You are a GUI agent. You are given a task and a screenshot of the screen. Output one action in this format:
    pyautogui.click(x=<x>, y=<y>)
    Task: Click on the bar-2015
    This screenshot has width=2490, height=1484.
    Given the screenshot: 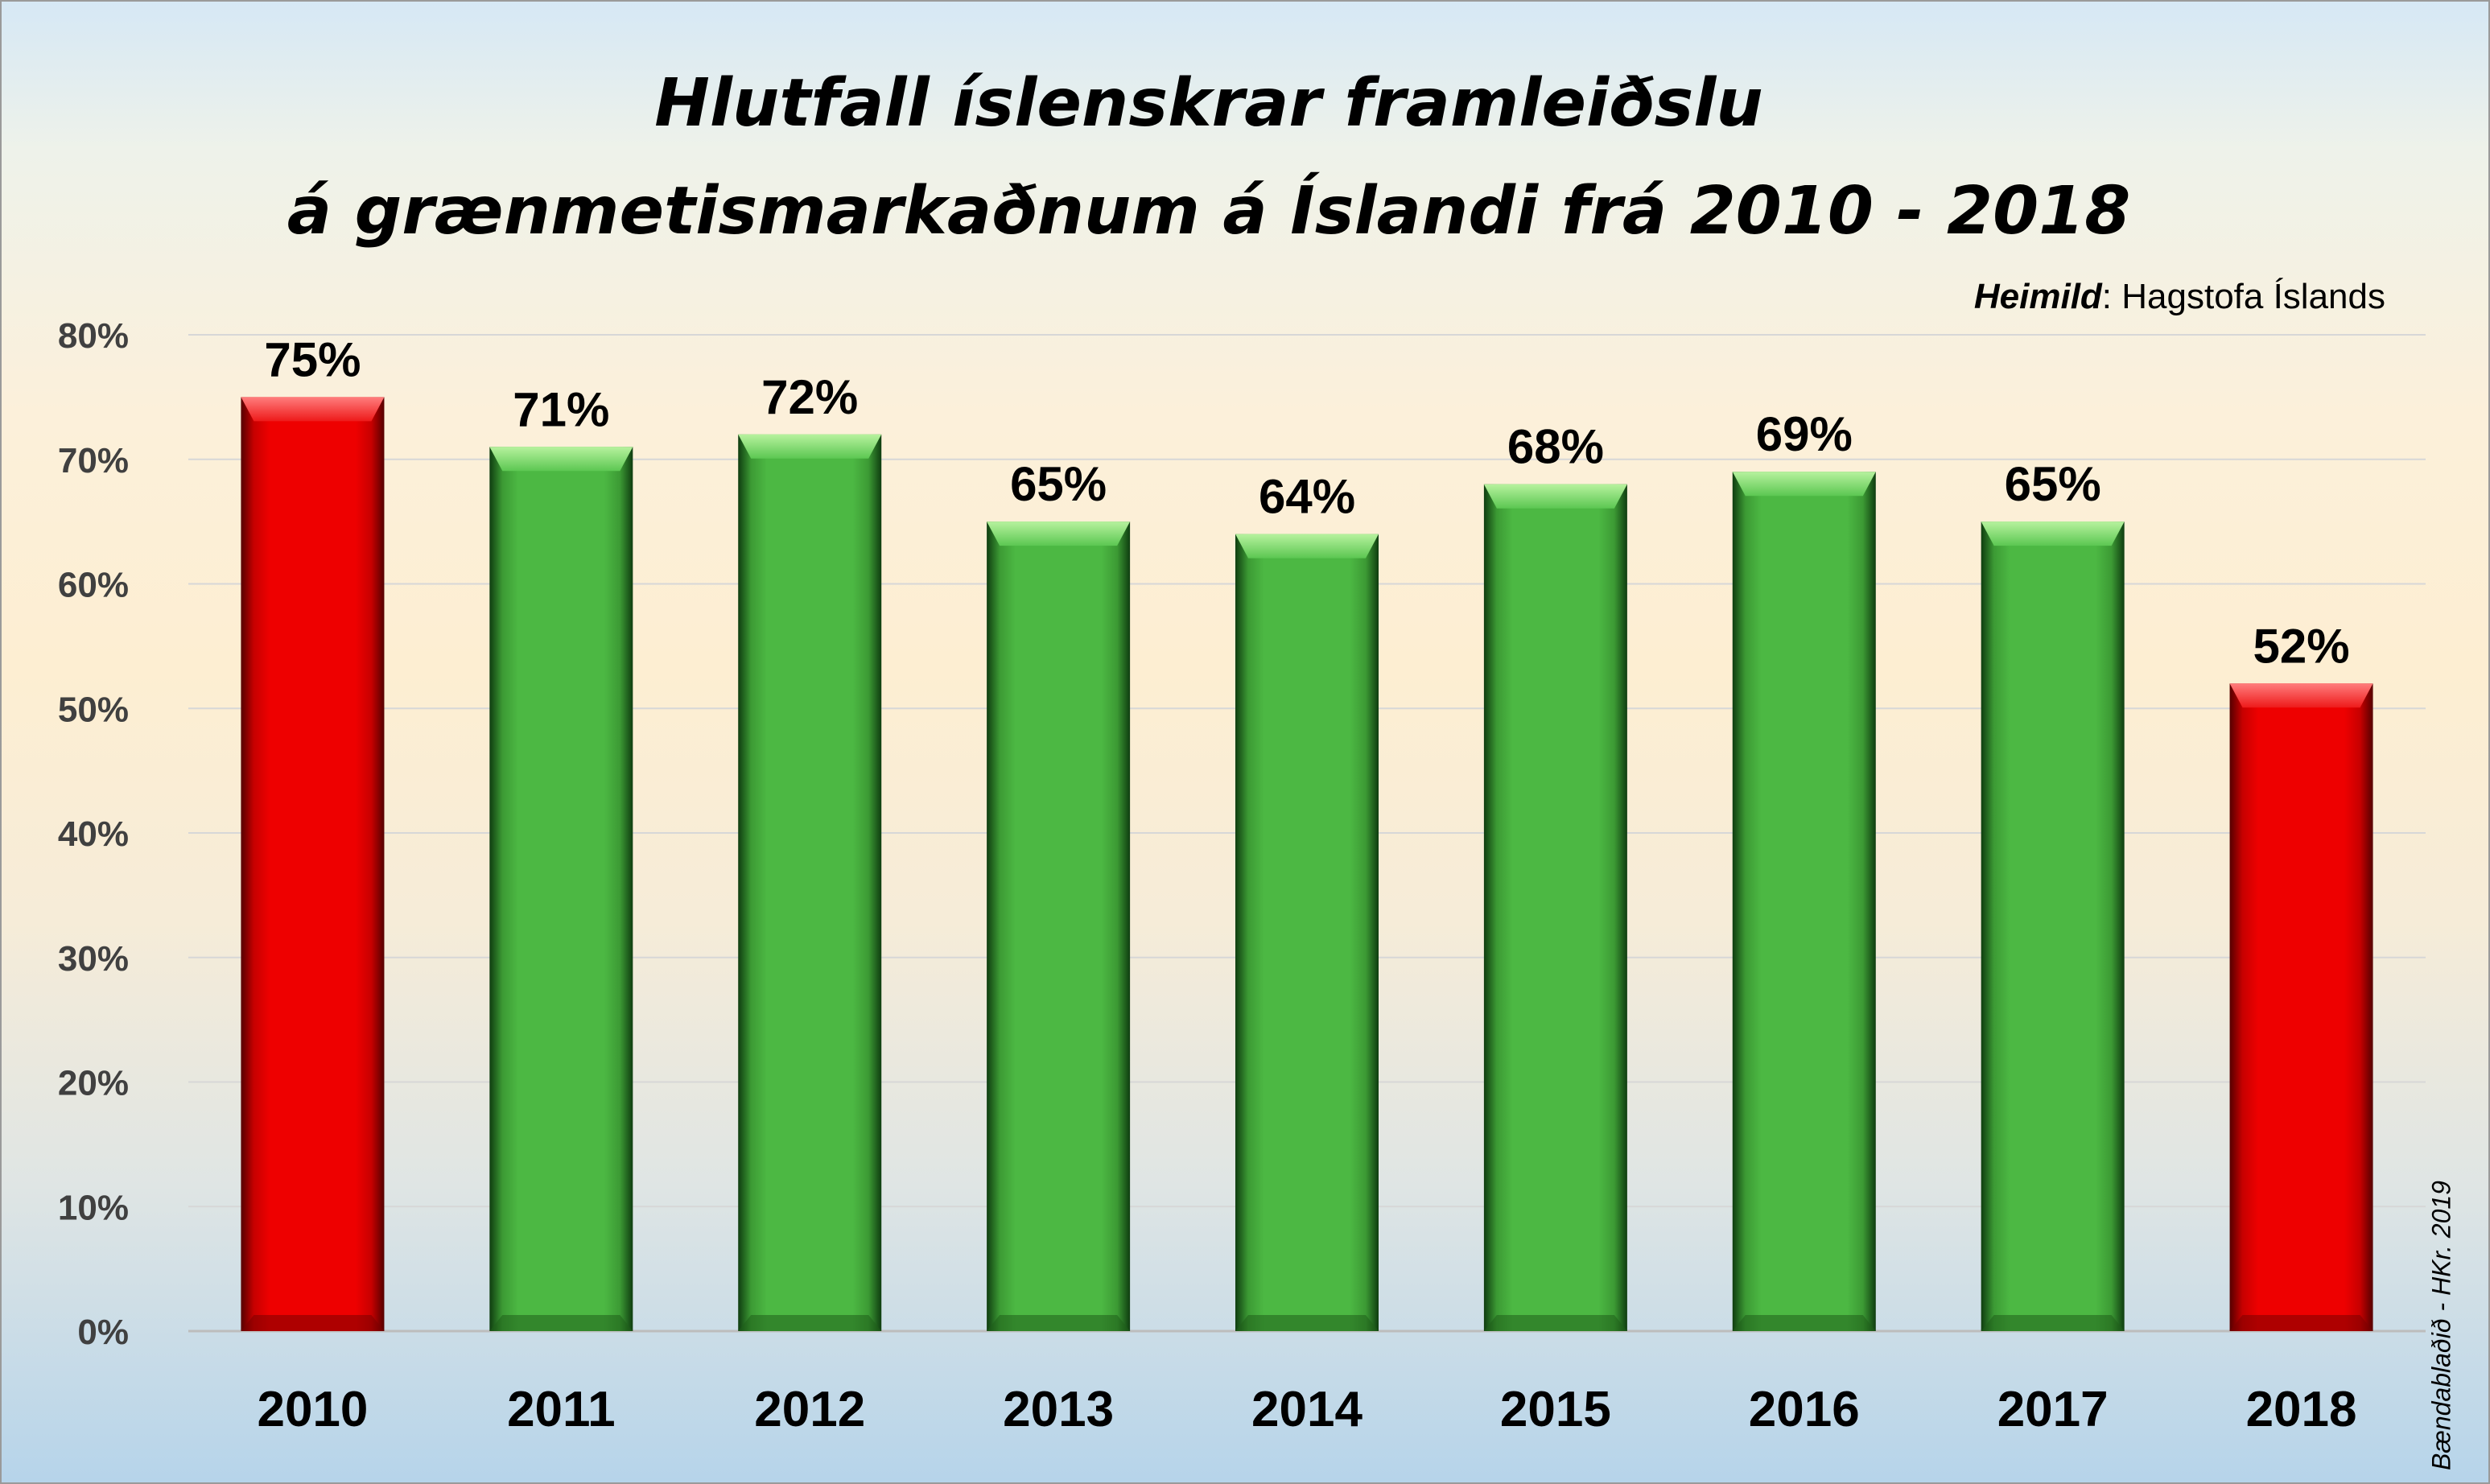 What is the action you would take?
    pyautogui.click(x=1555, y=908)
    